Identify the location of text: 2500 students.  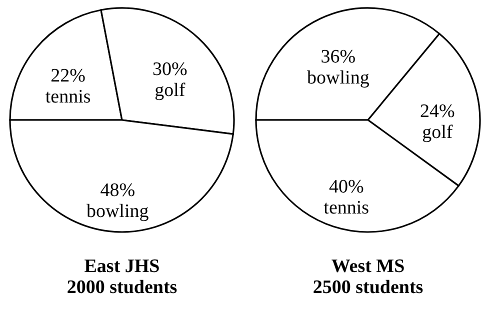
(368, 287).